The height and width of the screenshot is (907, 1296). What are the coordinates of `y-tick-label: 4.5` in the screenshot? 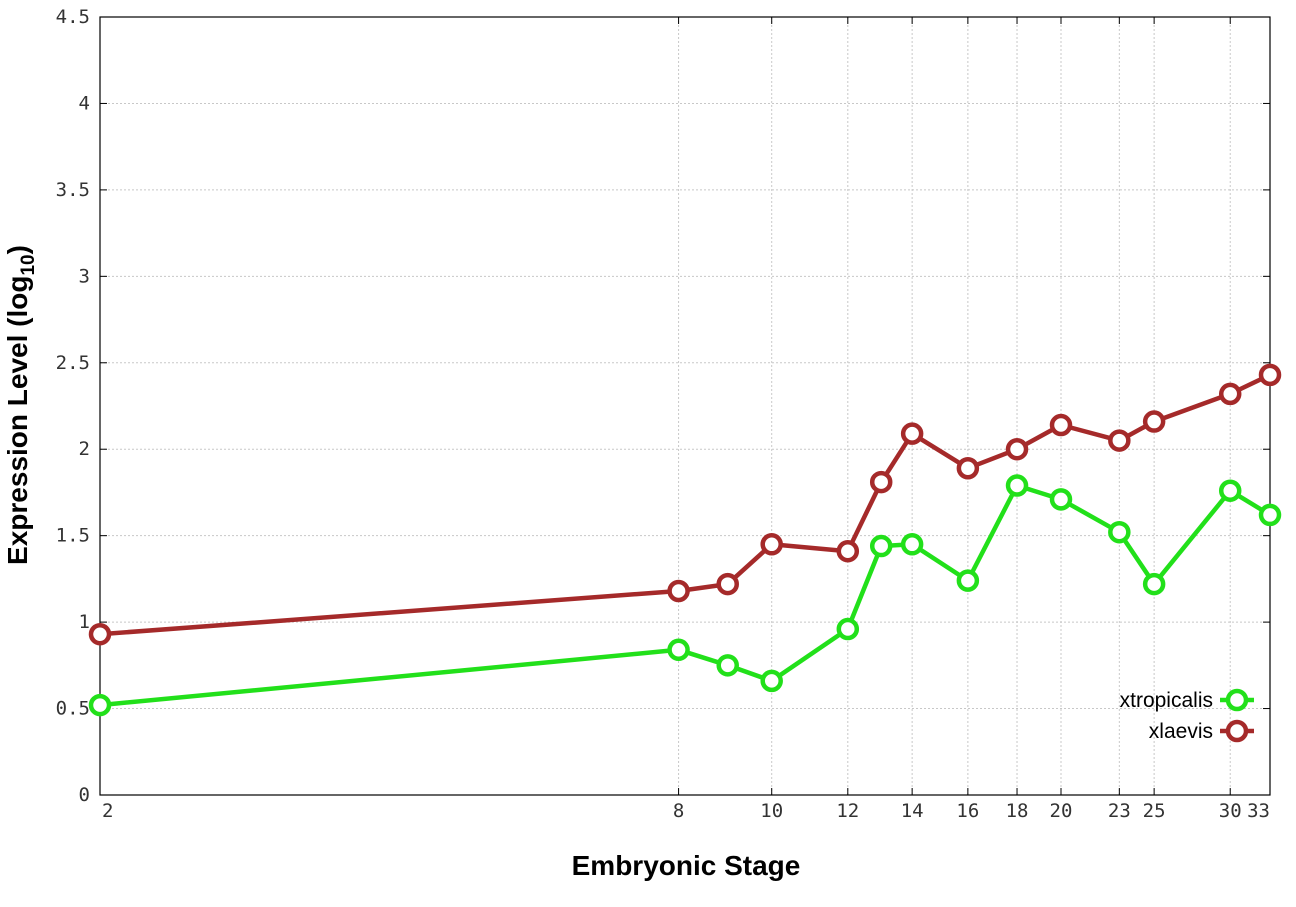 It's located at (73, 17).